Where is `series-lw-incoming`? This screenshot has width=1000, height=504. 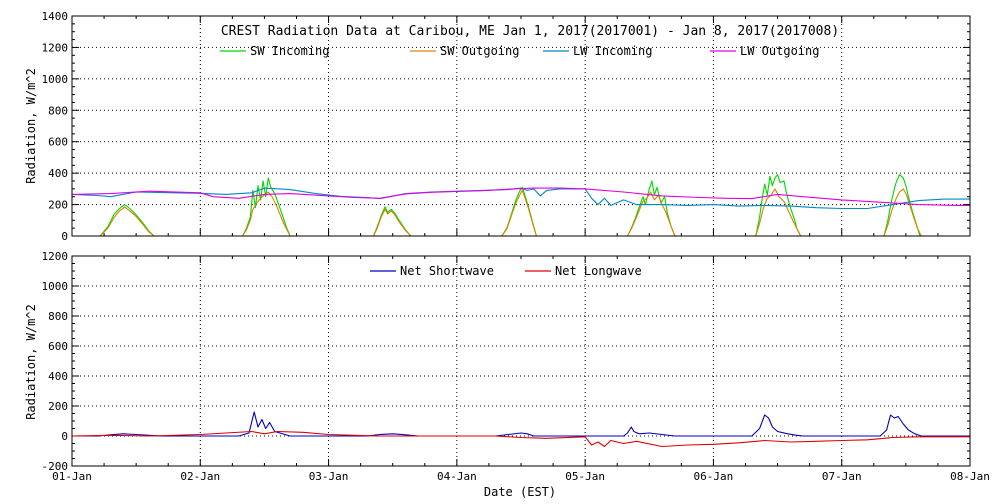 series-lw-incoming is located at coordinates (520, 198).